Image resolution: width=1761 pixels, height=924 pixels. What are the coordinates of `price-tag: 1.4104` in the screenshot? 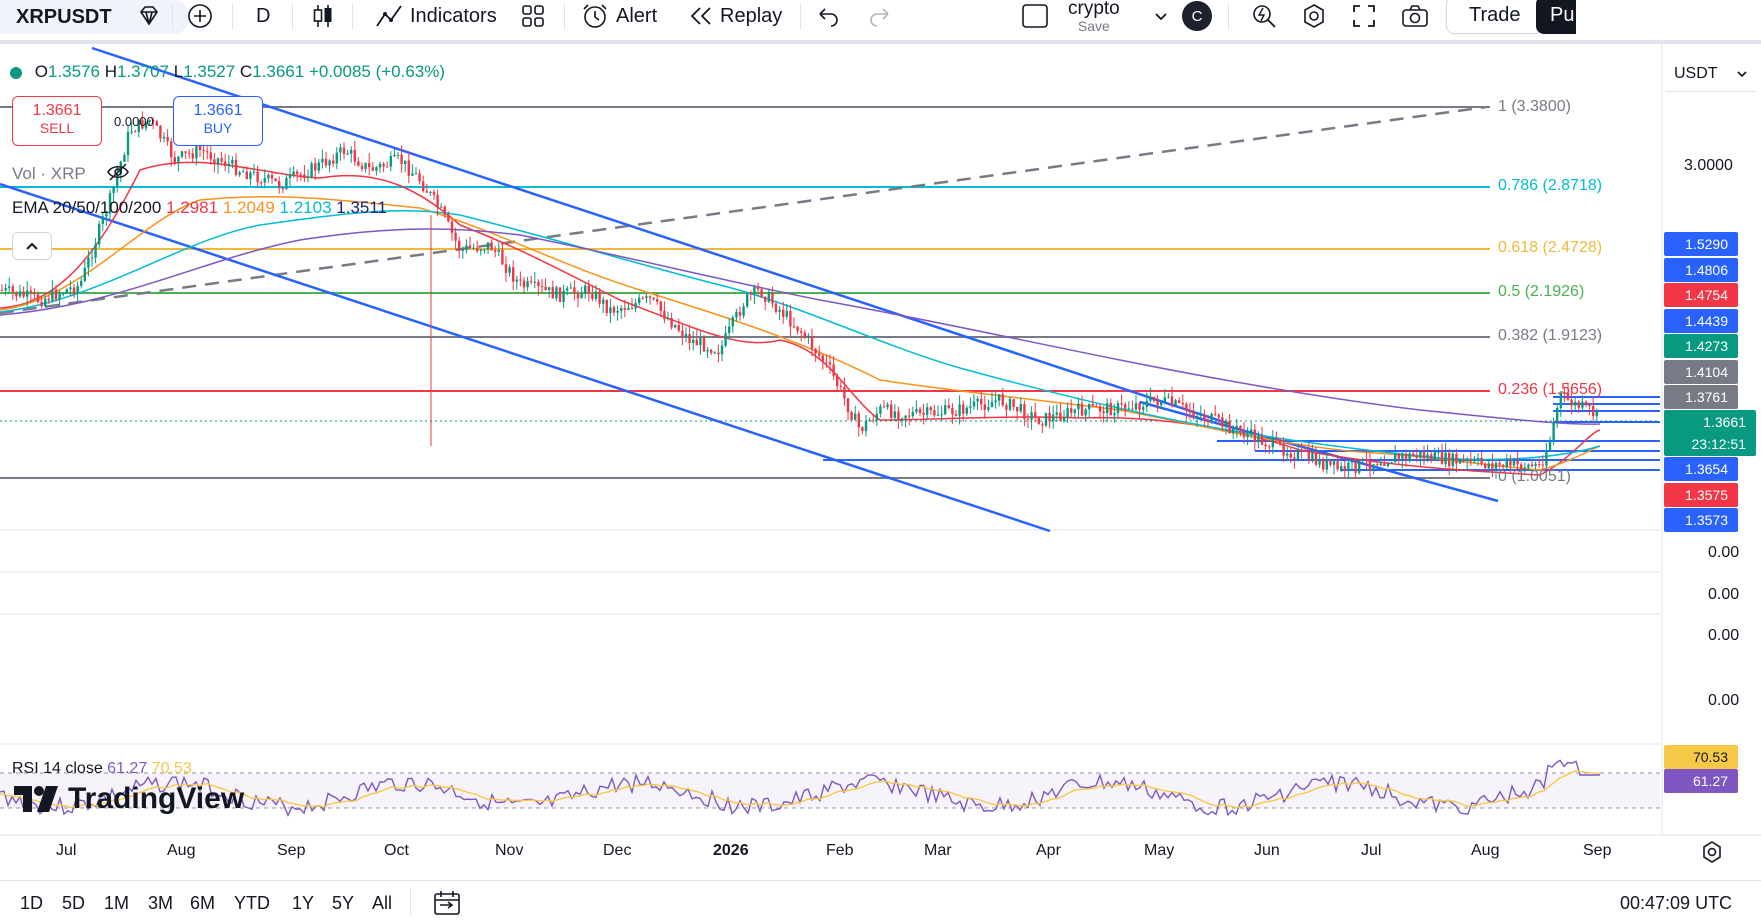 It's located at (1701, 372).